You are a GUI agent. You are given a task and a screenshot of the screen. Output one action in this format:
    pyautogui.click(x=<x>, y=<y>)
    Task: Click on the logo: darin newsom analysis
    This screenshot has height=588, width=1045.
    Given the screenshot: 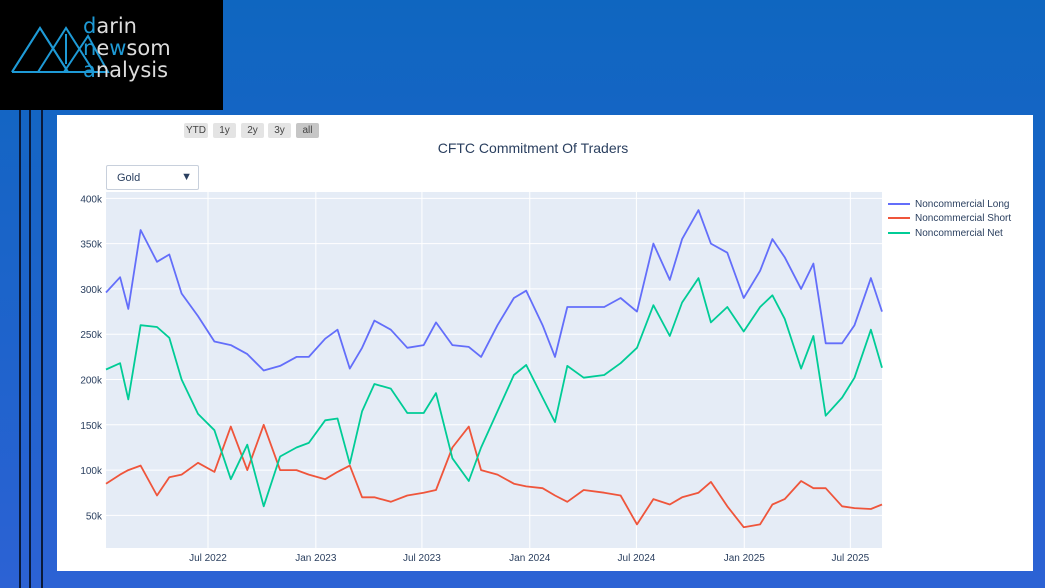 What is the action you would take?
    pyautogui.click(x=111, y=55)
    